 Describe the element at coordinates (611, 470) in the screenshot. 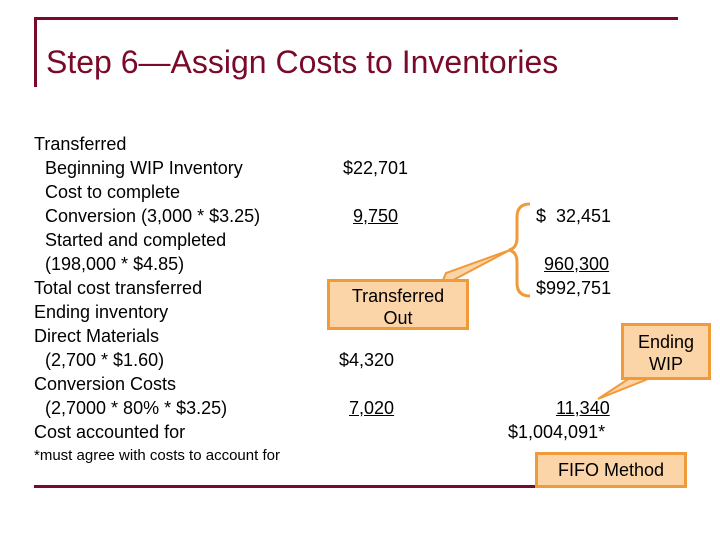

I see `callout-fifo-method: FIFO Method` at that location.